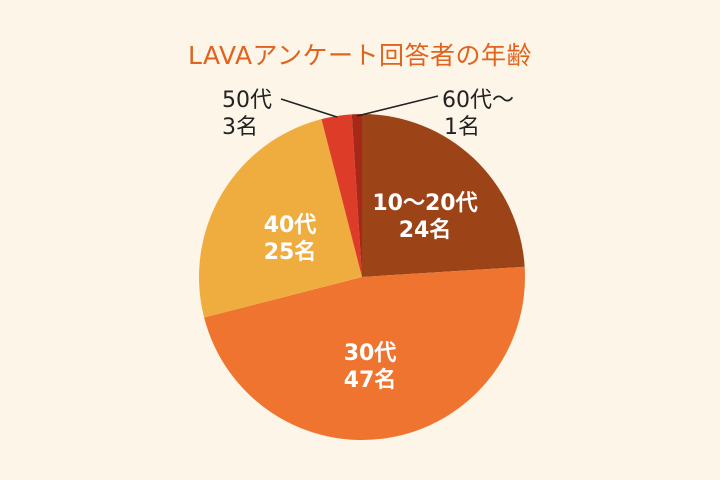 This screenshot has height=480, width=720. I want to click on slice-count: 25名, so click(290, 252).